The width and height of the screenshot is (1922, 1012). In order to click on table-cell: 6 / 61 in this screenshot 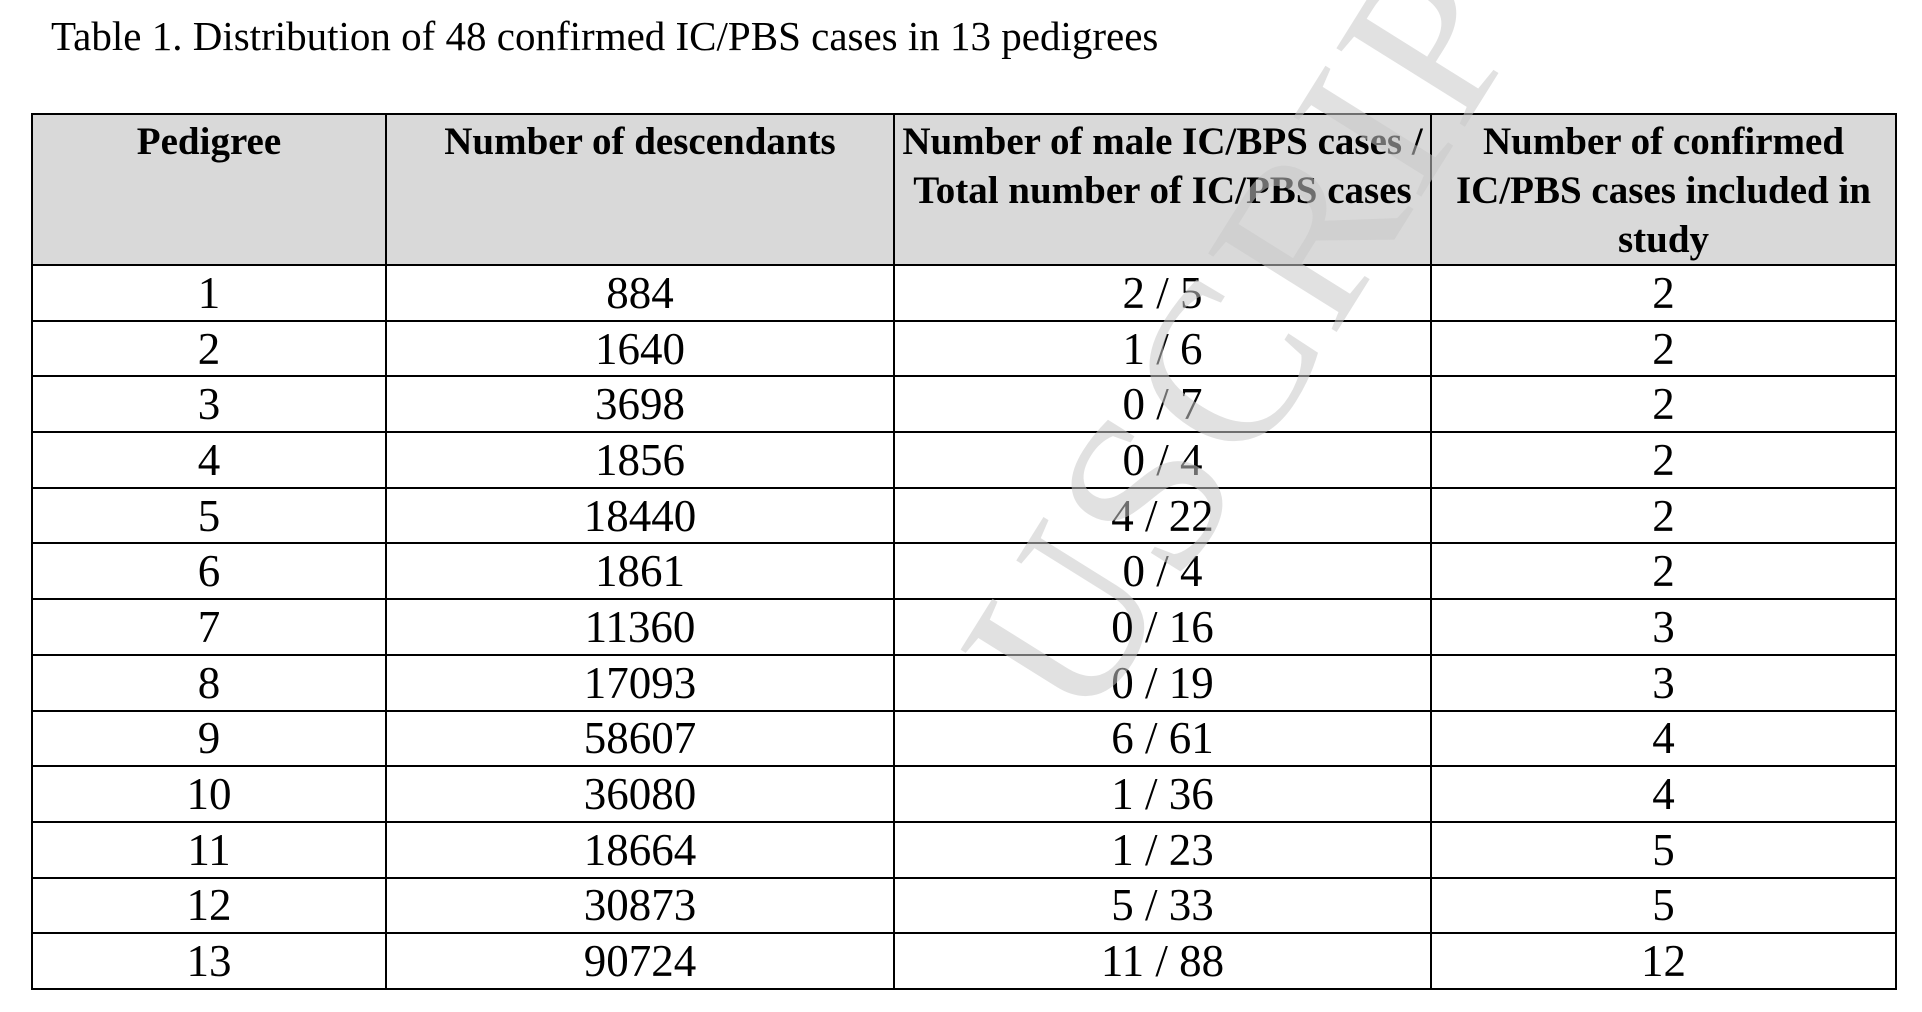, I will do `click(1162, 738)`.